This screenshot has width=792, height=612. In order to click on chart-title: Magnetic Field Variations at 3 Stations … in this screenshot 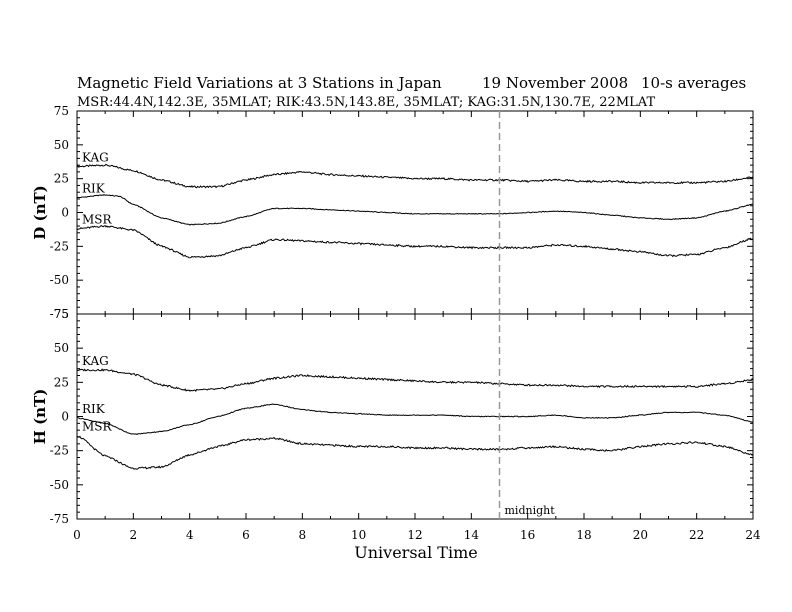, I will do `click(259, 83)`.